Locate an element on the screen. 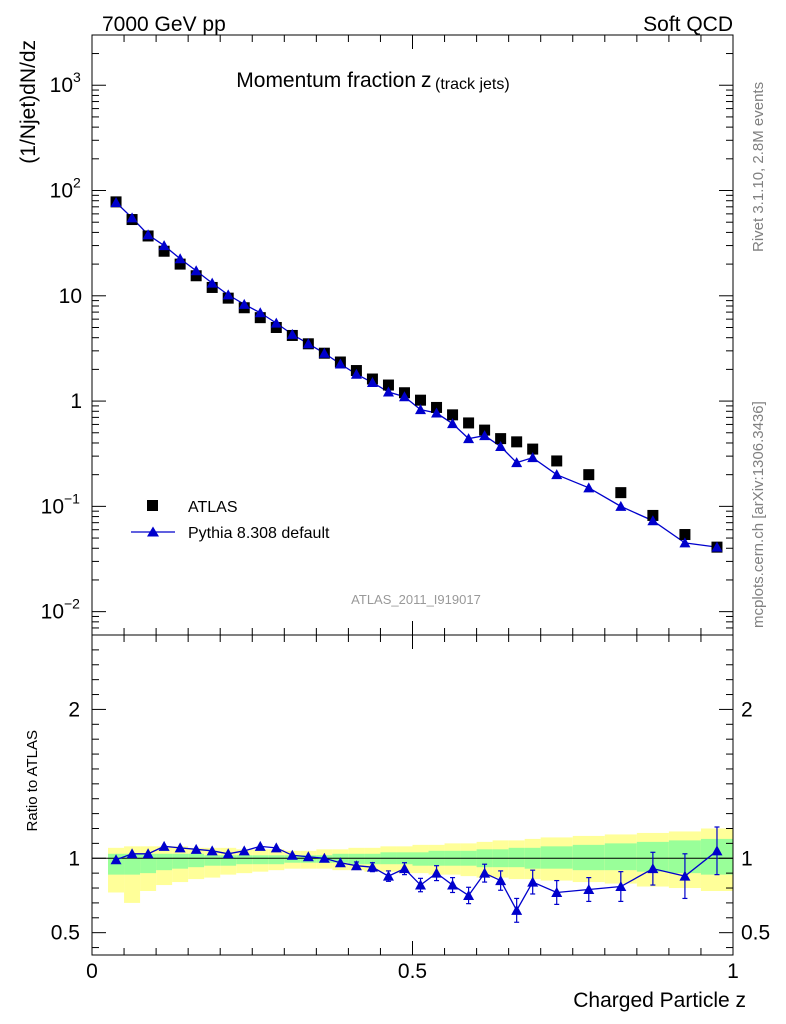 This screenshot has width=786, height=1024. ratio-ylabel: Ratio to ATLAS is located at coordinates (32, 780).